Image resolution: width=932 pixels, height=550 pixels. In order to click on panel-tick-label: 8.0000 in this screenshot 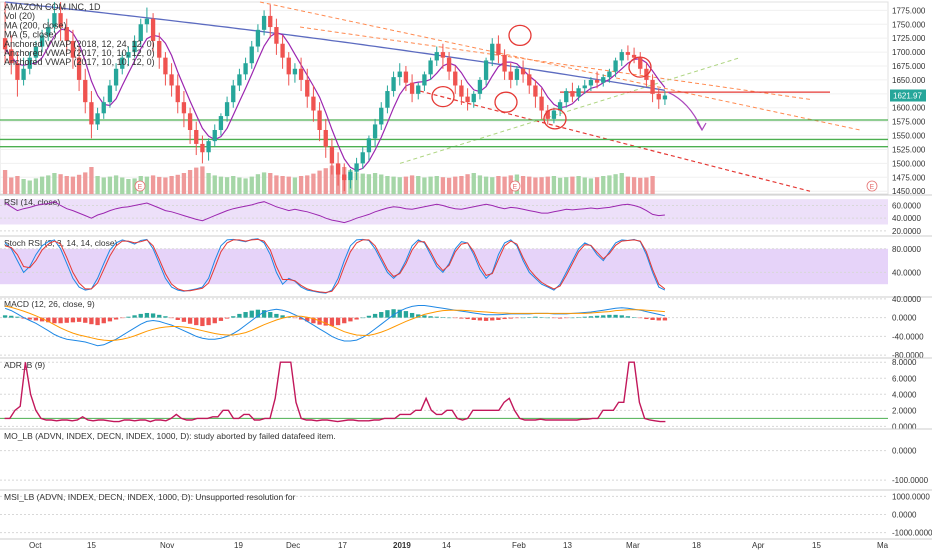, I will do `click(904, 362)`.